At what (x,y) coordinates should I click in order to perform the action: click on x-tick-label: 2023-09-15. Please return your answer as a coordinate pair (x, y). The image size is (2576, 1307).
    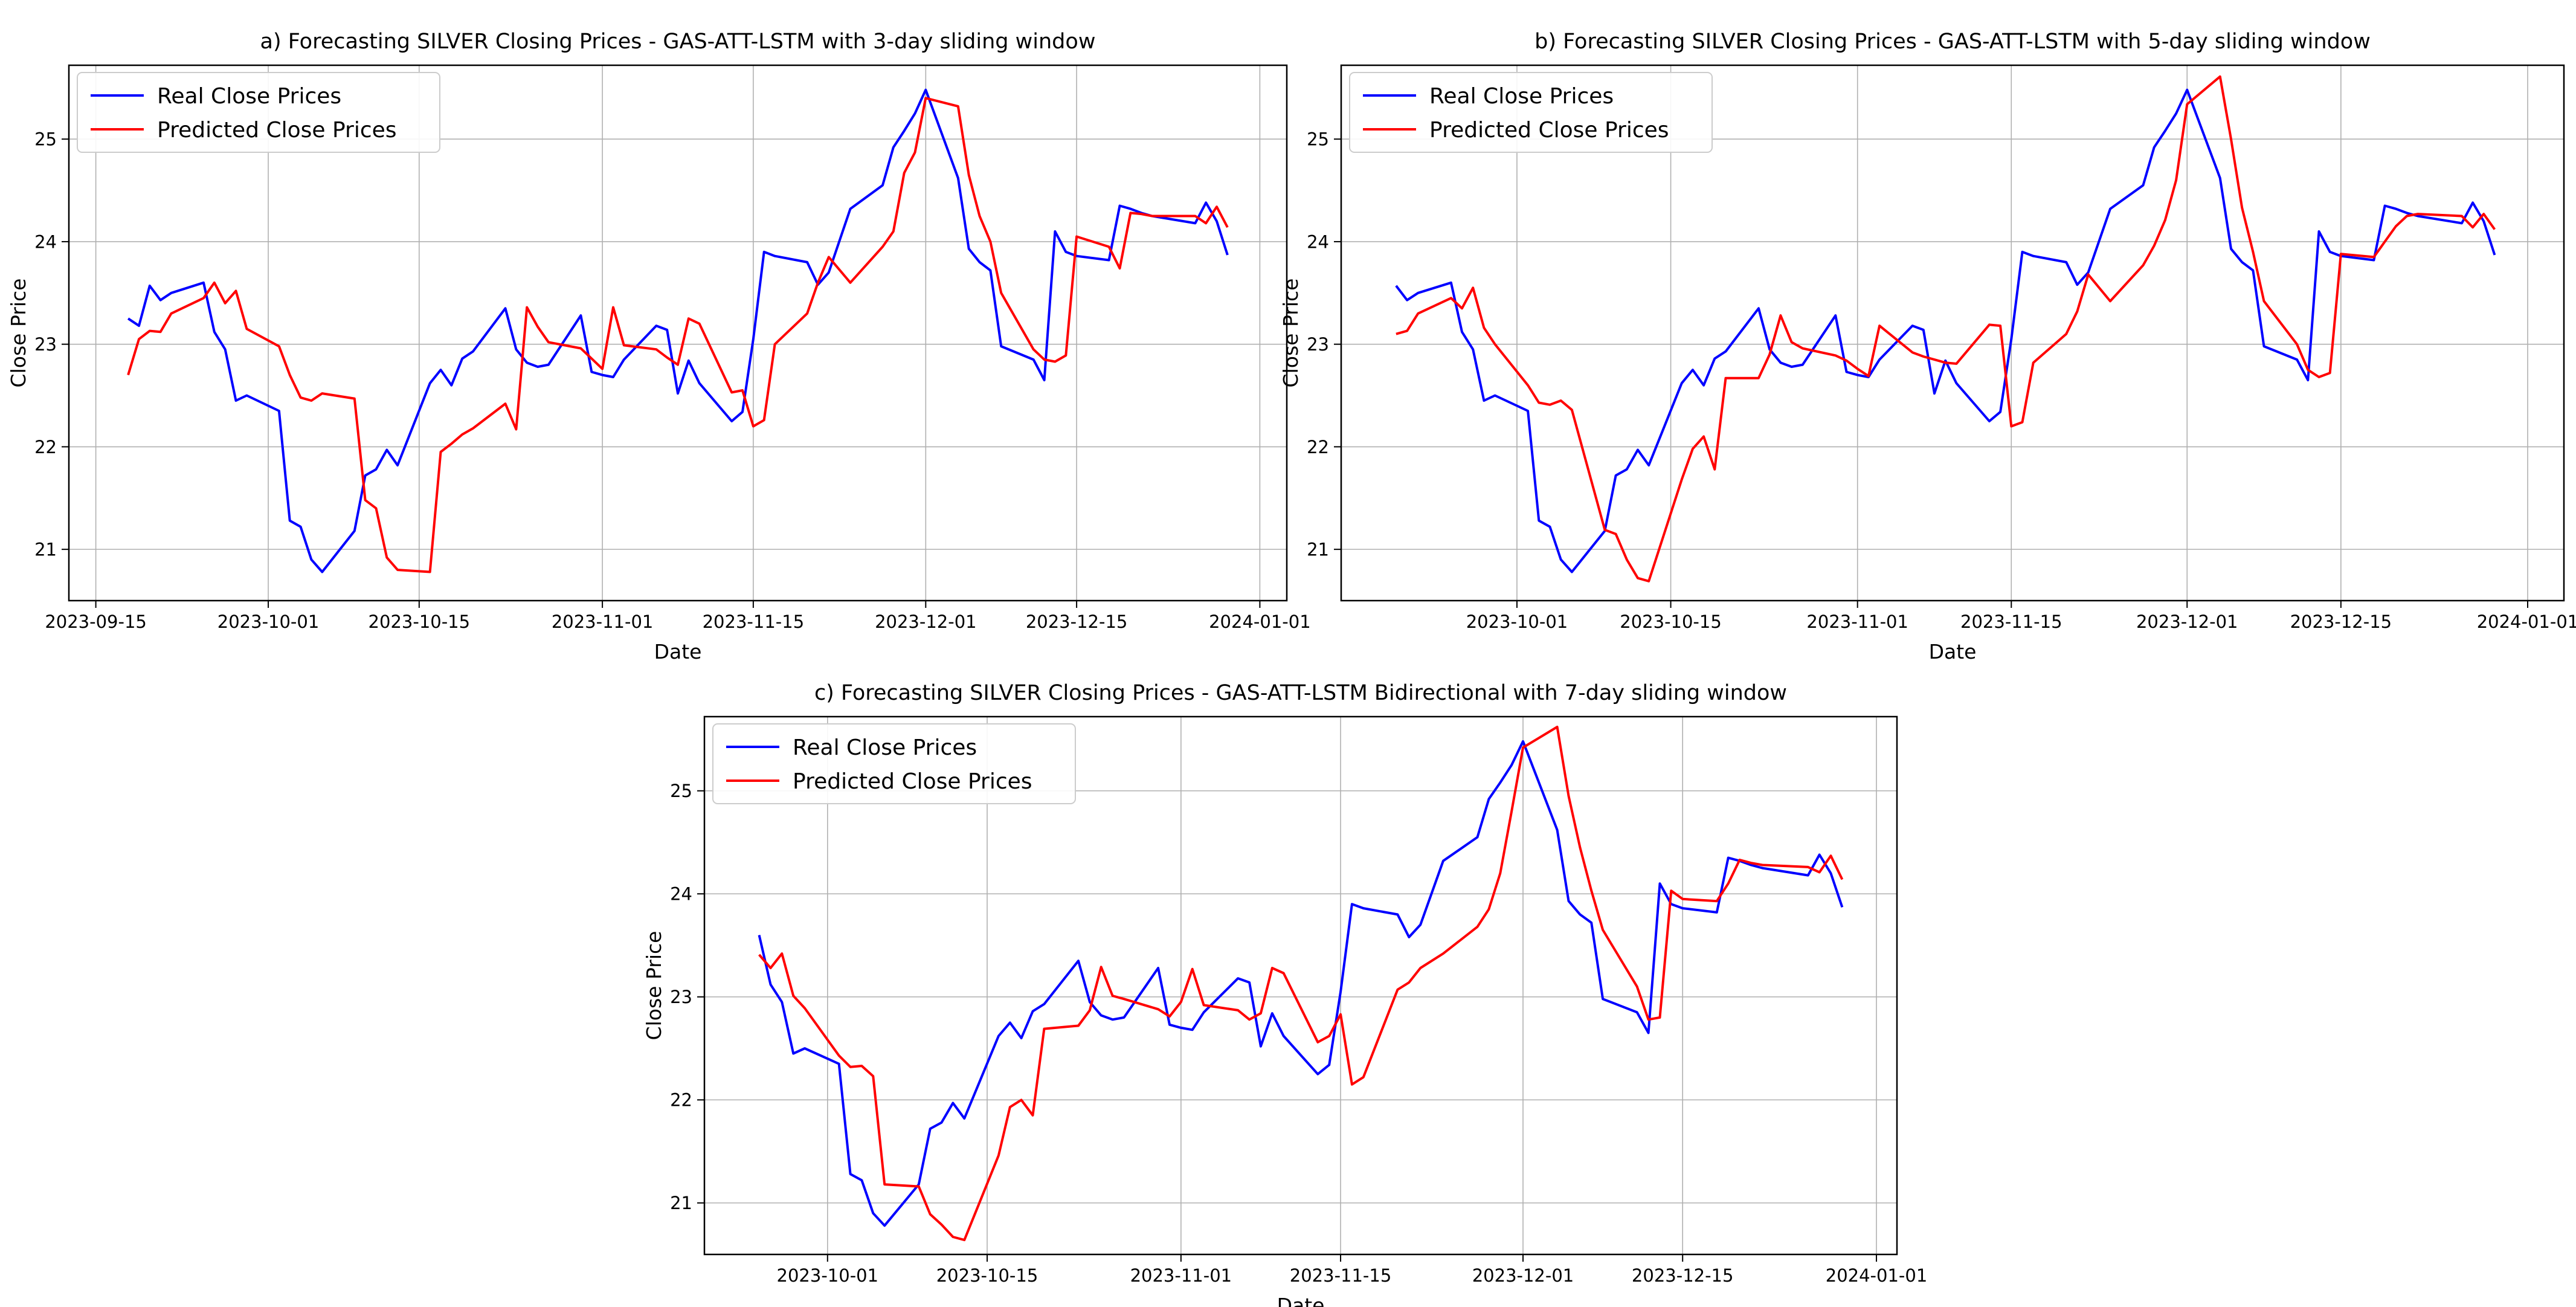
    Looking at the image, I should click on (96, 622).